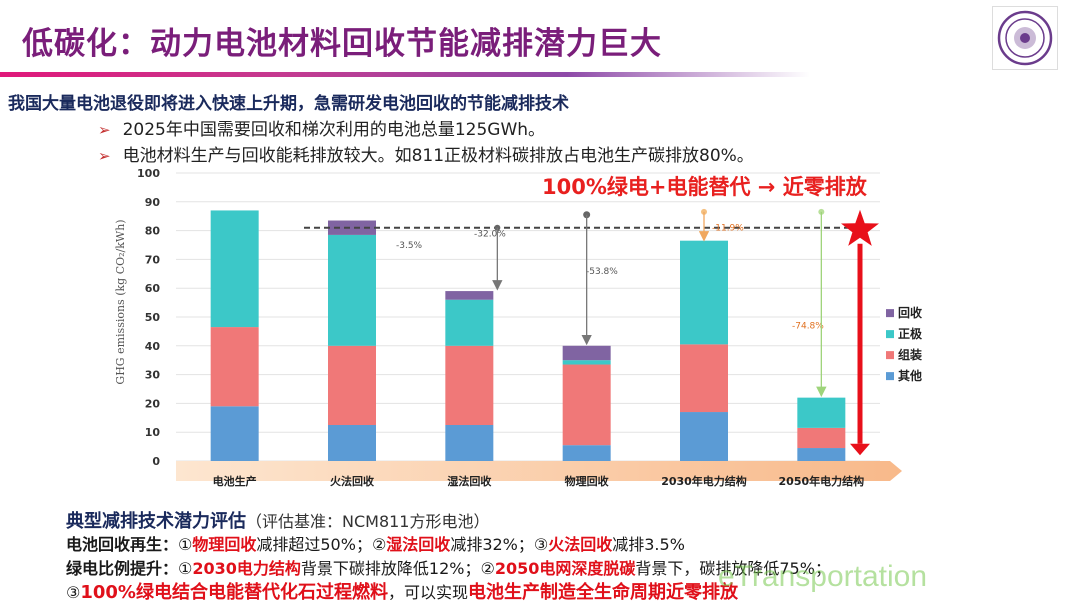 The image size is (1080, 607). I want to click on page-title: 低碳化：动力电池材料回收节能减排潜力巨大, so click(342, 44).